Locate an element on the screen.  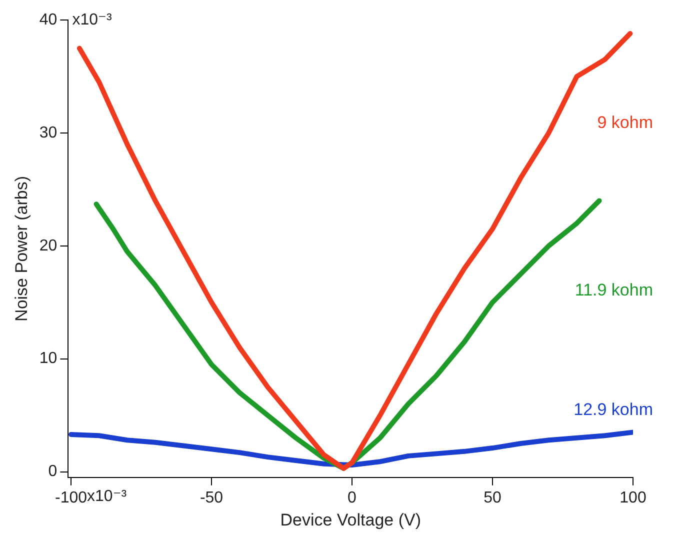
text: x10⁻³ is located at coordinates (107, 496).